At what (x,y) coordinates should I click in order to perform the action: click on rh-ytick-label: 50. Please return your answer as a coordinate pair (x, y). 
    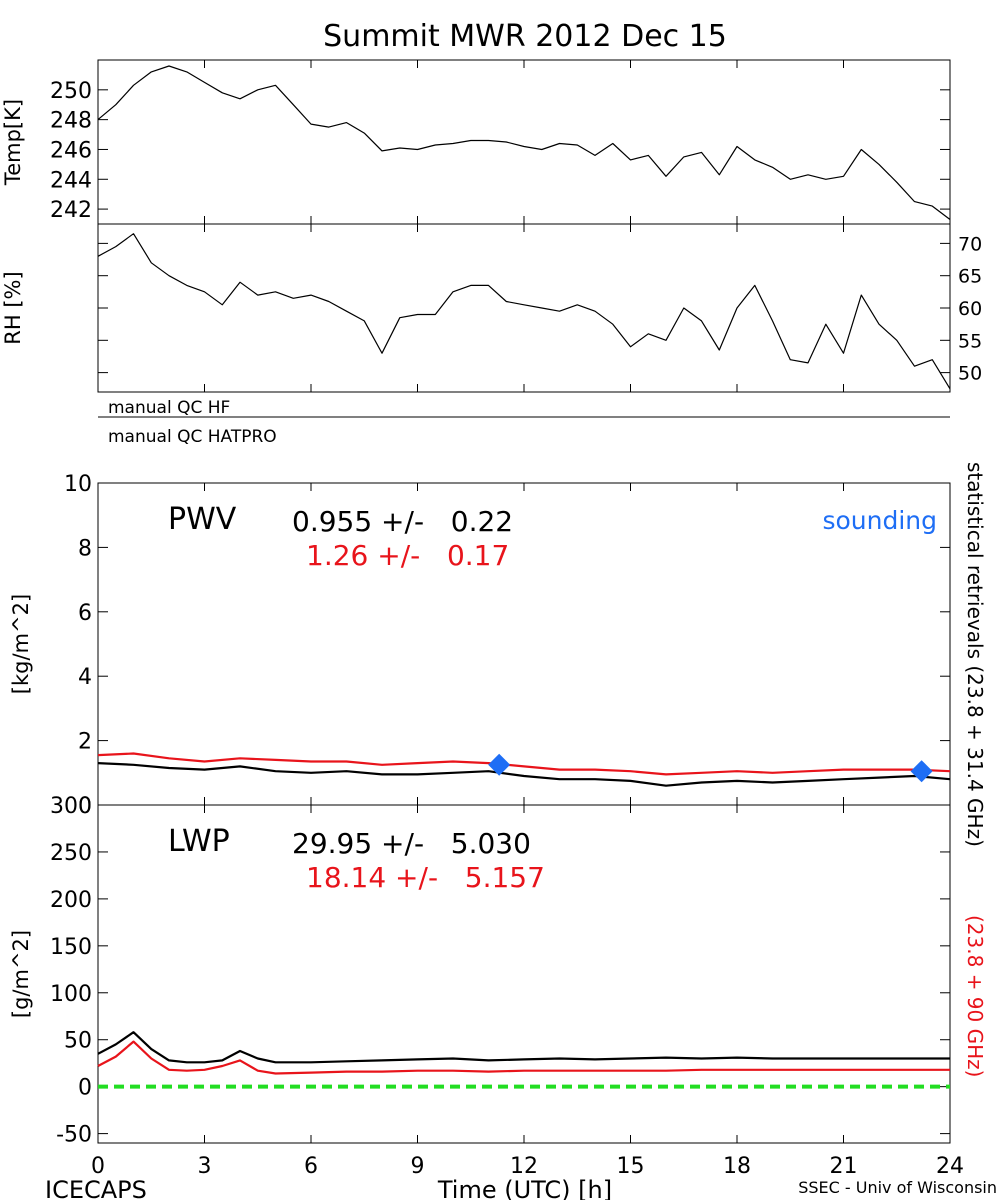
    Looking at the image, I should click on (970, 374).